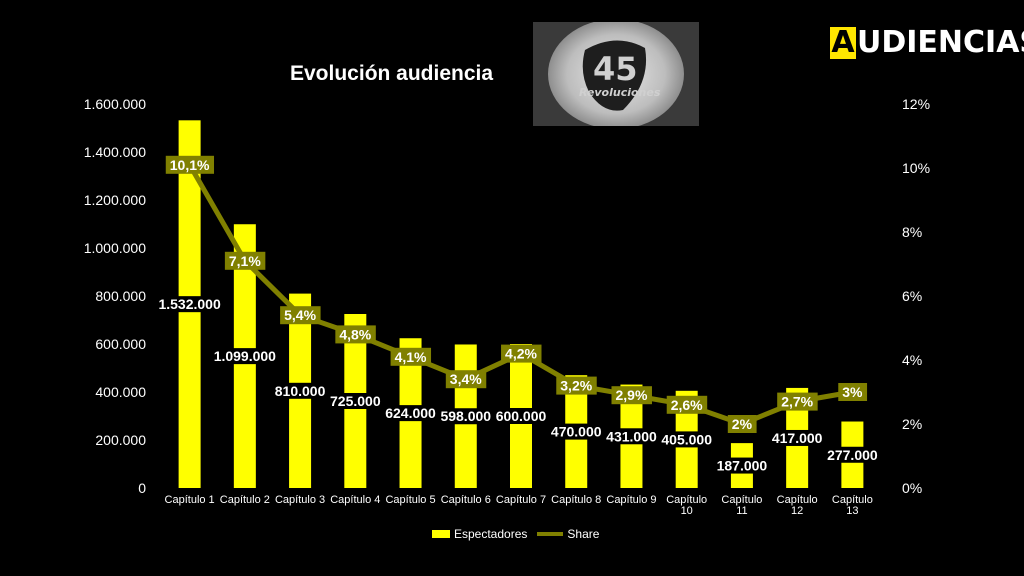  Describe the element at coordinates (466, 500) in the screenshot. I see `x-tick-label: Capítulo 6` at that location.